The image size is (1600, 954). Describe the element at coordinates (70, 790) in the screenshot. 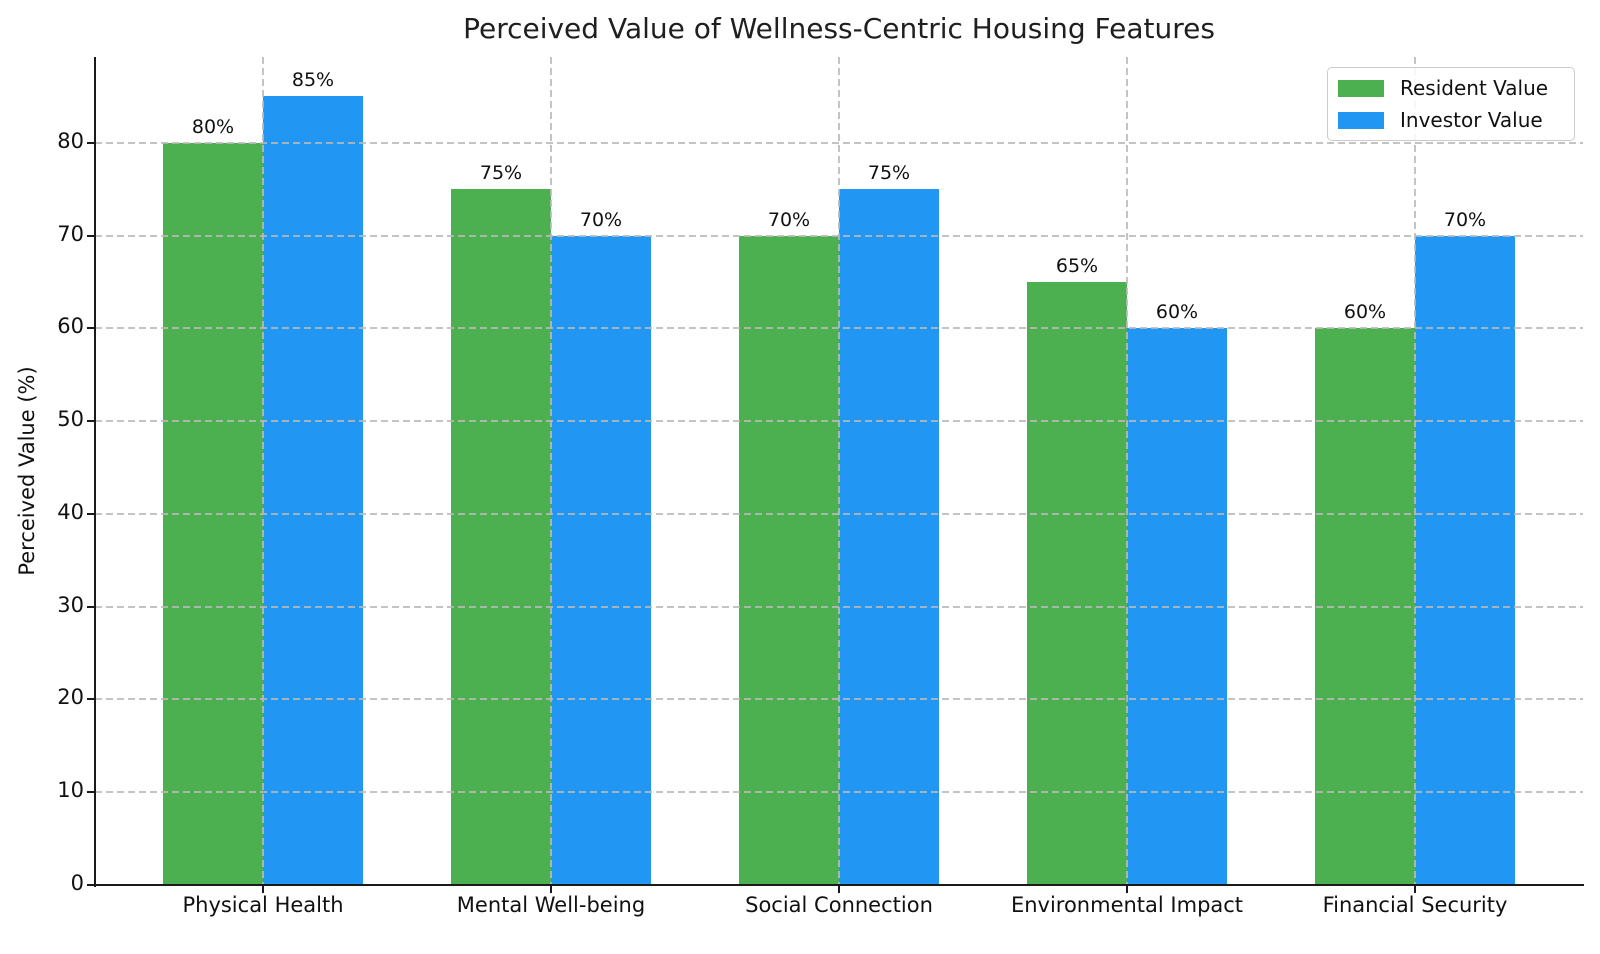

I see `y-tick-label: 10` at that location.